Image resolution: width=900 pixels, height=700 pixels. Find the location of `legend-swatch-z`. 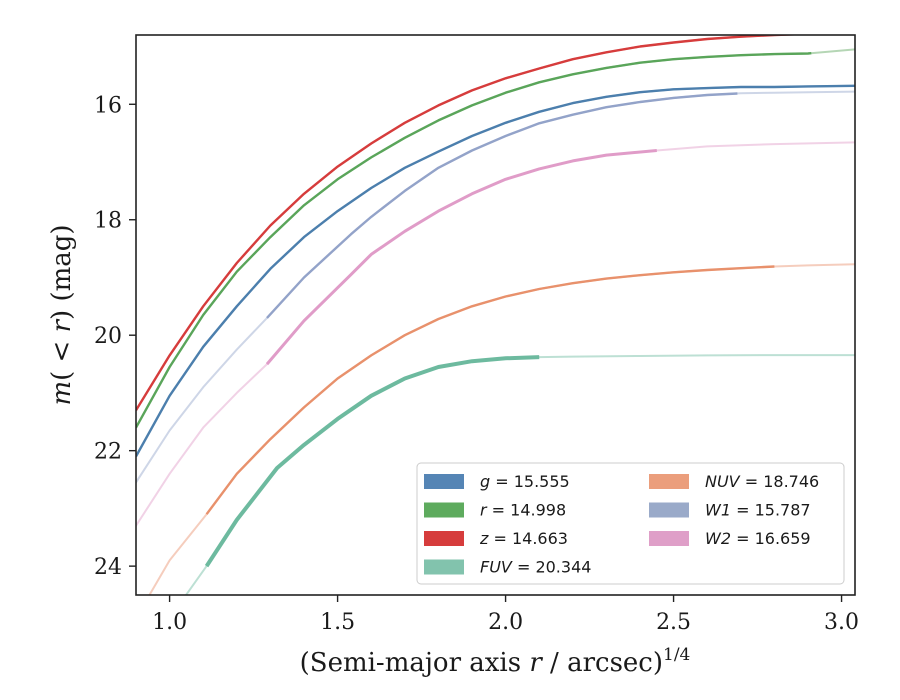

legend-swatch-z is located at coordinates (444, 538).